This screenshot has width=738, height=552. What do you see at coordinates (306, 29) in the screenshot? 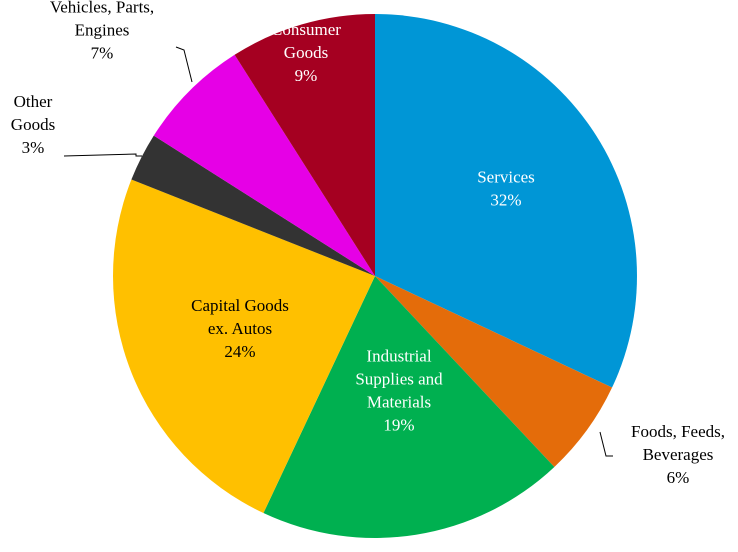
I see `slice-name-line: Consumer` at bounding box center [306, 29].